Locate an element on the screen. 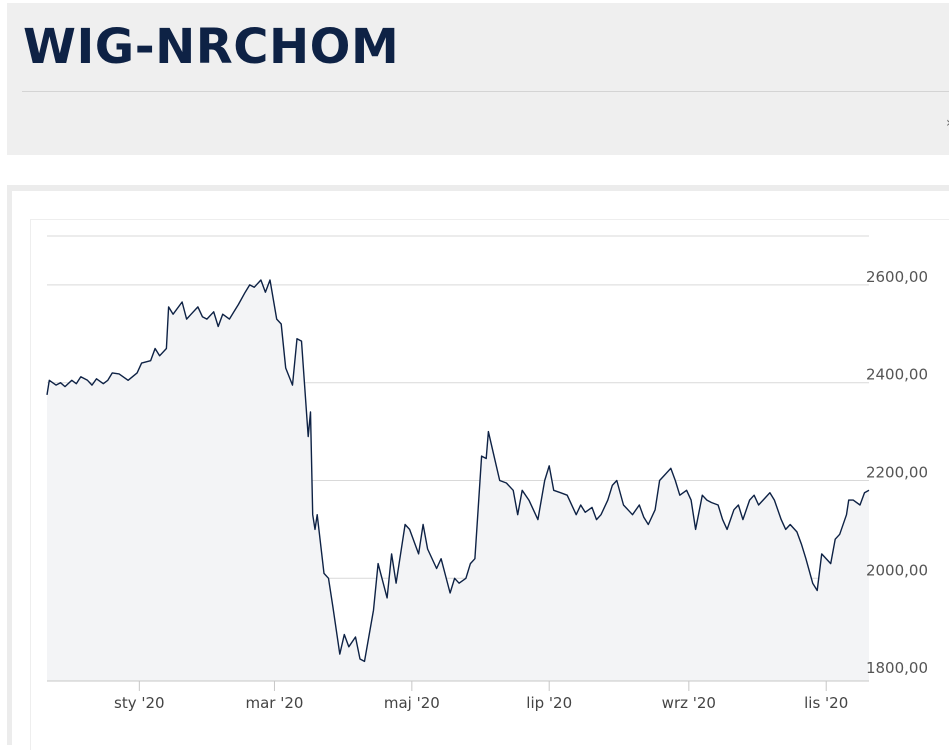  x-tick-label: wrz '20 is located at coordinates (689, 703).